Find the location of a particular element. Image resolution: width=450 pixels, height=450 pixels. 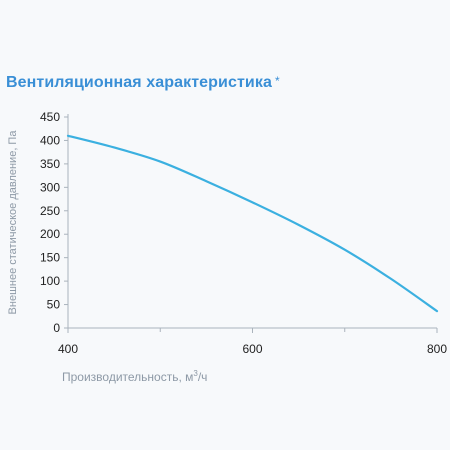

y-tick-label: 50 is located at coordinates (54, 305).